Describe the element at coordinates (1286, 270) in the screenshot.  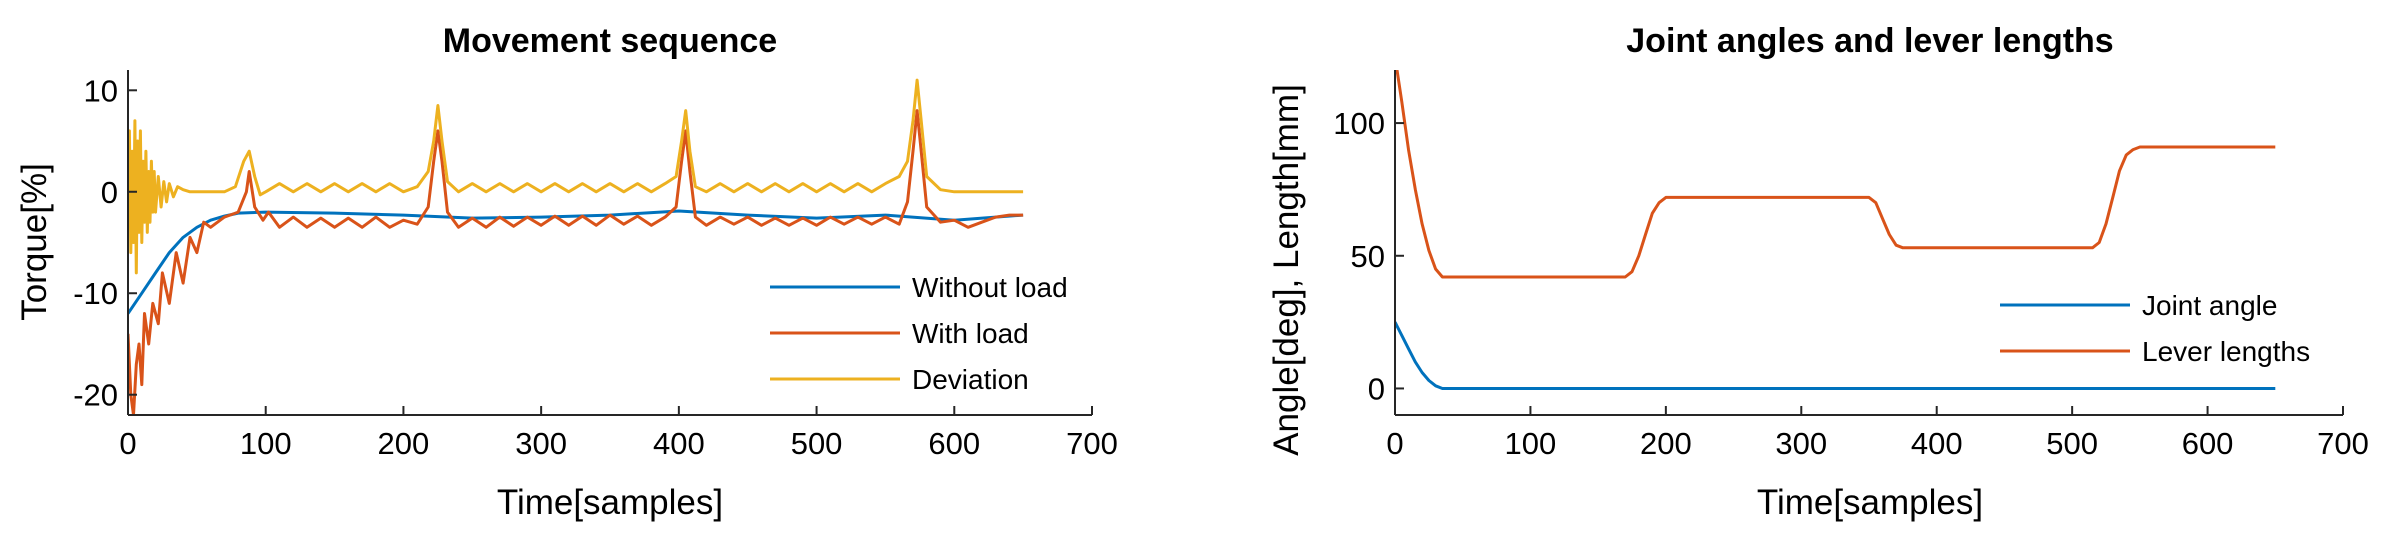
I see `y-axis-label: Angle[deg], Length[mm]` at that location.